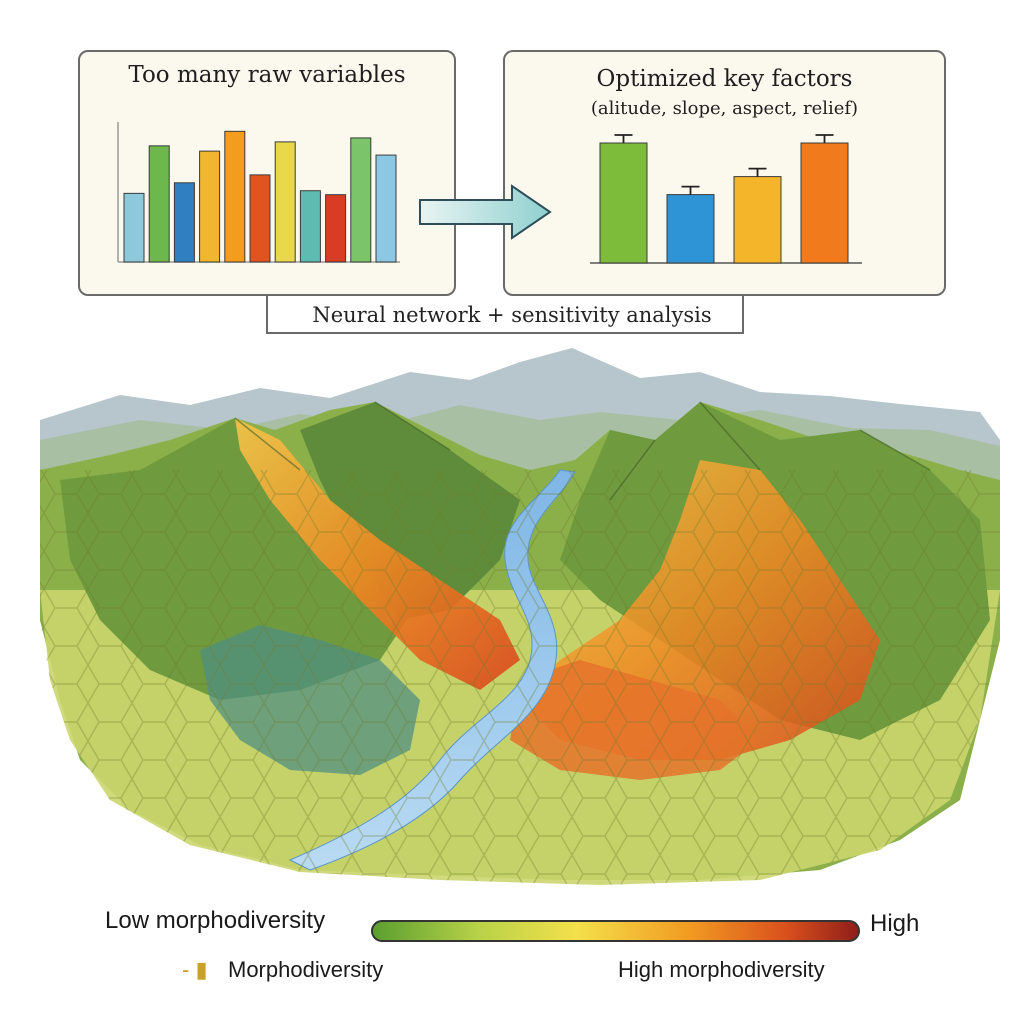 The image size is (1024, 1024). I want to click on legend-high-label: High, so click(895, 923).